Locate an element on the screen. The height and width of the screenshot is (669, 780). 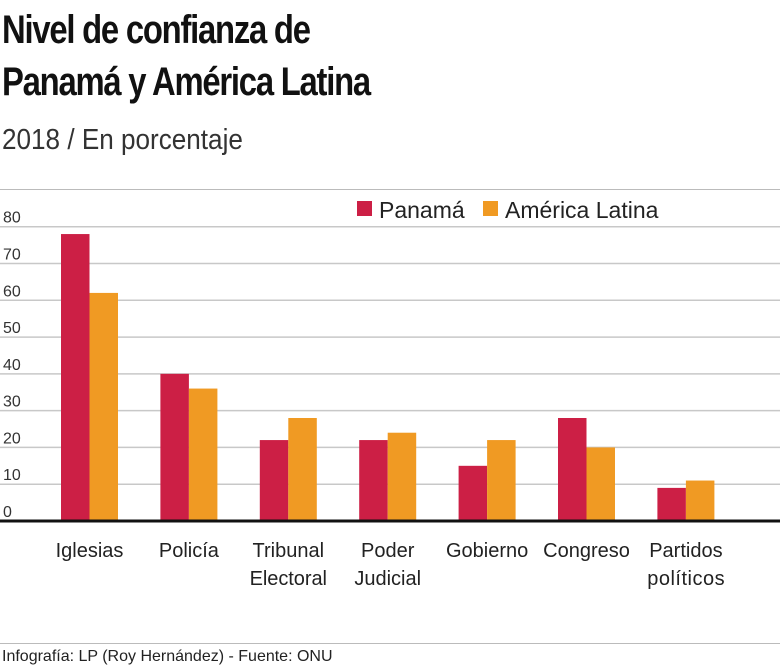
y-tick-label: 40 is located at coordinates (12, 365).